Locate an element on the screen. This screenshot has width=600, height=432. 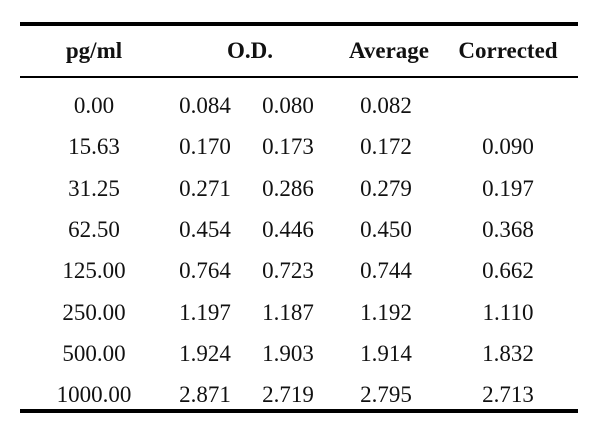
table-row: 31.25 0.271 0.286 0.279 0.197 is located at coordinates (299, 189).